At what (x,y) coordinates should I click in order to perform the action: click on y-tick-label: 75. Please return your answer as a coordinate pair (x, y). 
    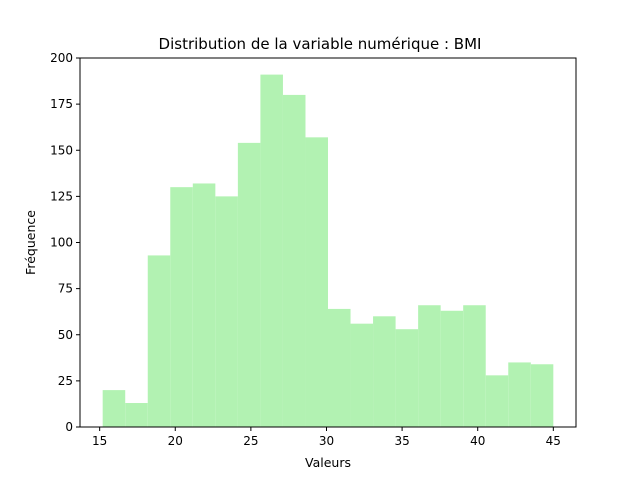
    Looking at the image, I should click on (65, 289).